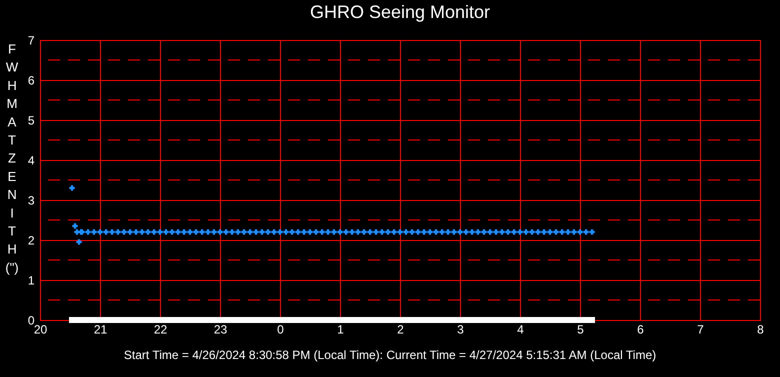 The width and height of the screenshot is (780, 377). What do you see at coordinates (31, 41) in the screenshot?
I see `y-tick-label: 7` at bounding box center [31, 41].